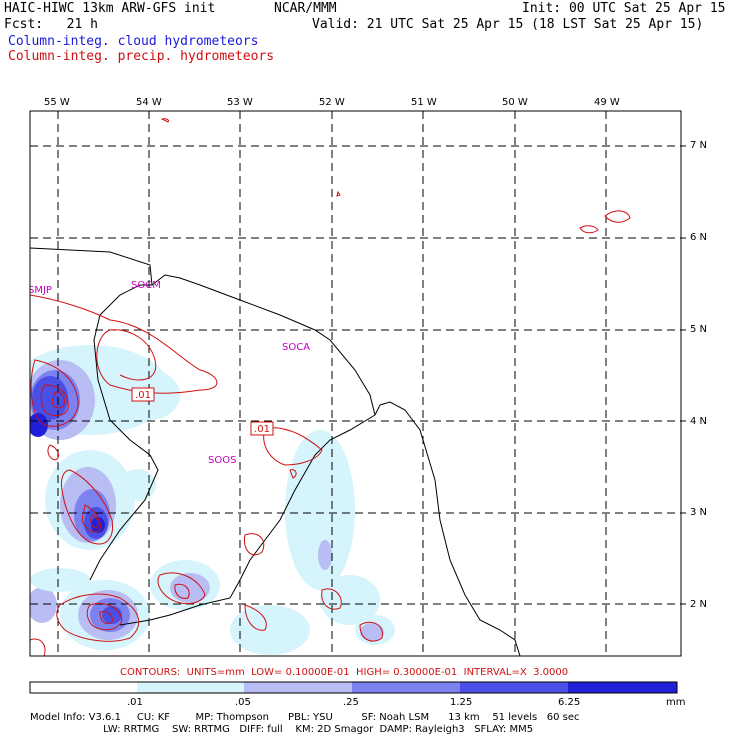 Image resolution: width=740 pixels, height=740 pixels. What do you see at coordinates (110, 8) in the screenshot?
I see `model-title: HAIC-HIWC 13km ARW-GFS init` at bounding box center [110, 8].